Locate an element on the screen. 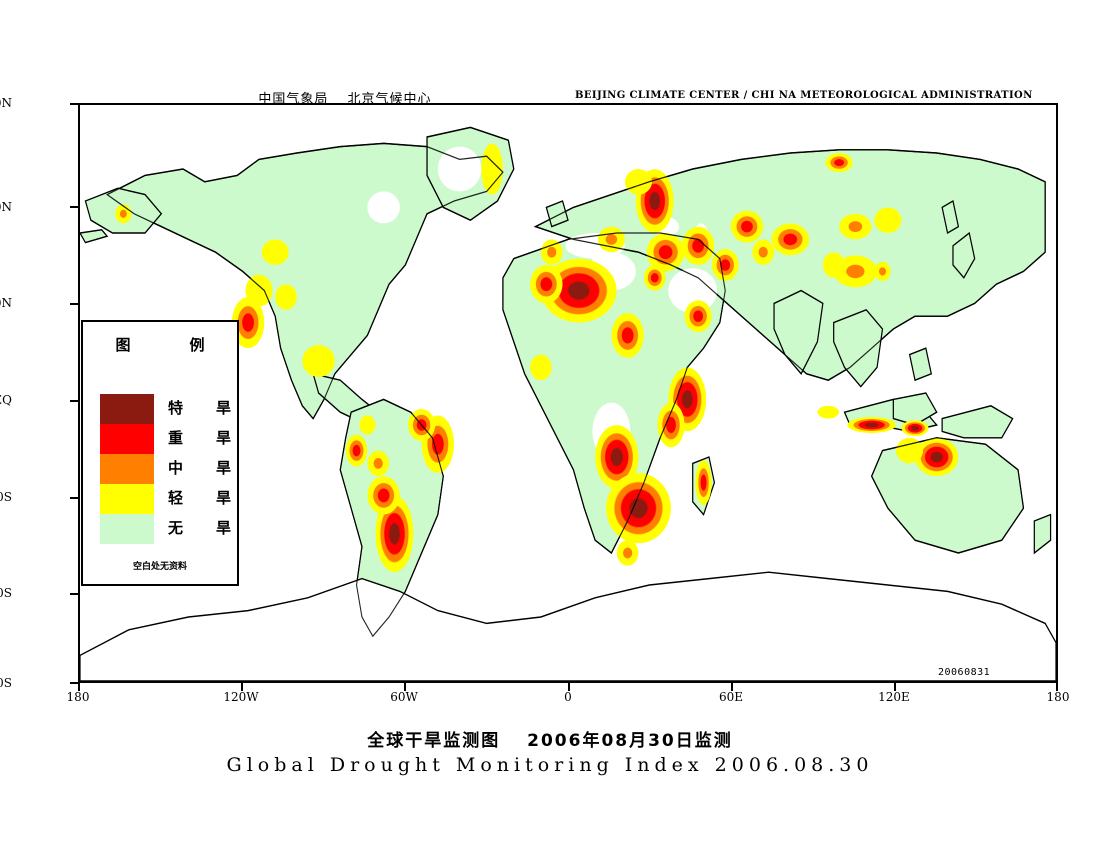 The image size is (1100, 850). drought-colombia is located at coordinates (367, 425).